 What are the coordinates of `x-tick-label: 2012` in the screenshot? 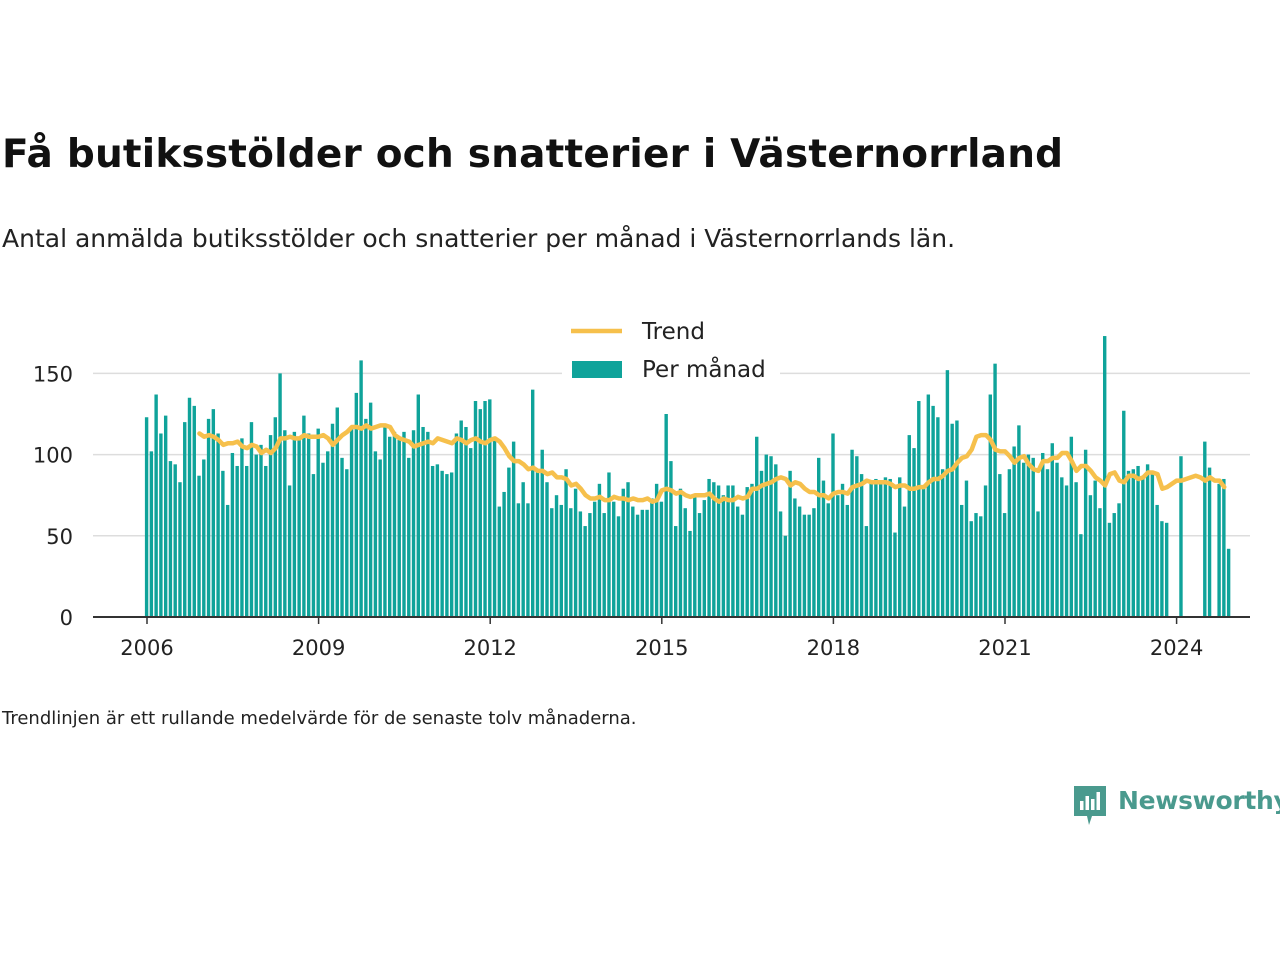 It's located at (489, 648).